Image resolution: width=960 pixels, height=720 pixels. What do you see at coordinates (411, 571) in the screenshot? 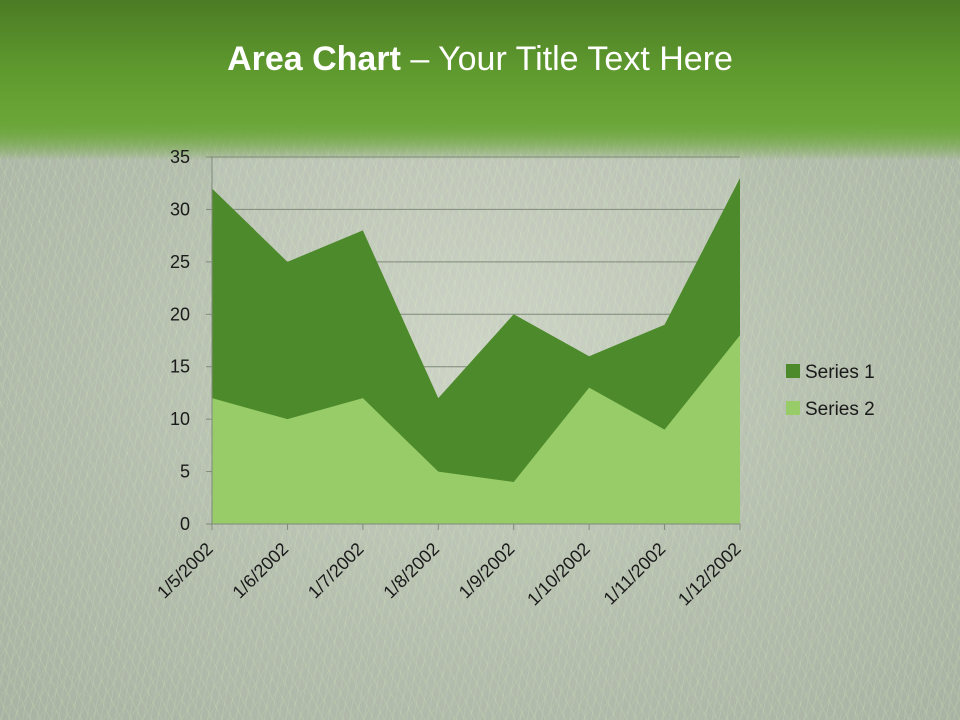
I see `x-tick-label: 1/8/2002` at bounding box center [411, 571].